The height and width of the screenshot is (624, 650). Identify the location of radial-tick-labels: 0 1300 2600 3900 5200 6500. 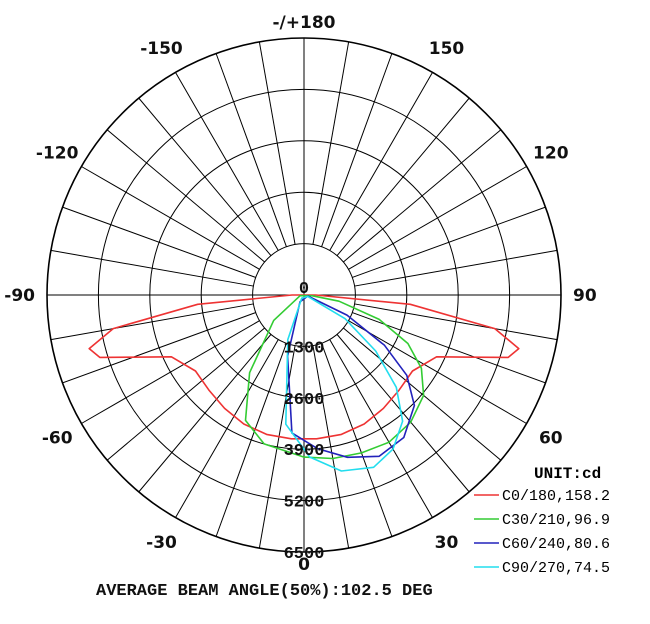
(304, 422).